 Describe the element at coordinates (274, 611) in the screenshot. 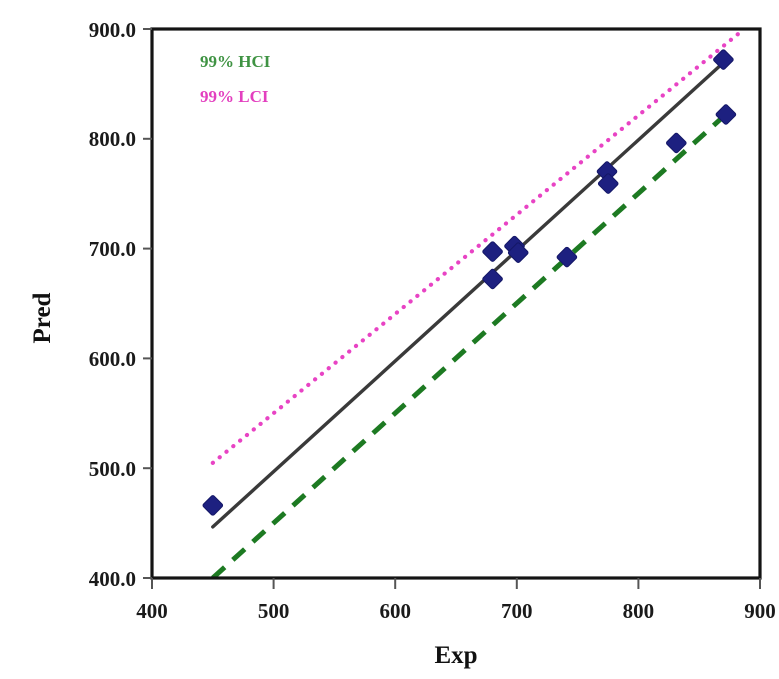

I see `x-tick-label: 500` at that location.